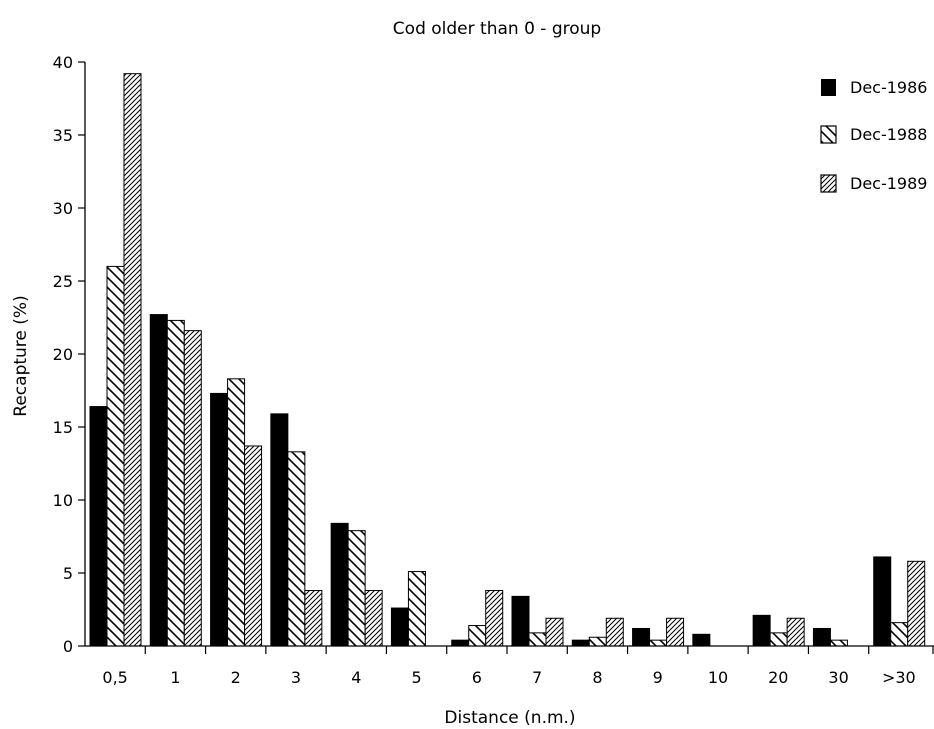 The height and width of the screenshot is (729, 934). I want to click on y-tick-label: 5, so click(68, 573).